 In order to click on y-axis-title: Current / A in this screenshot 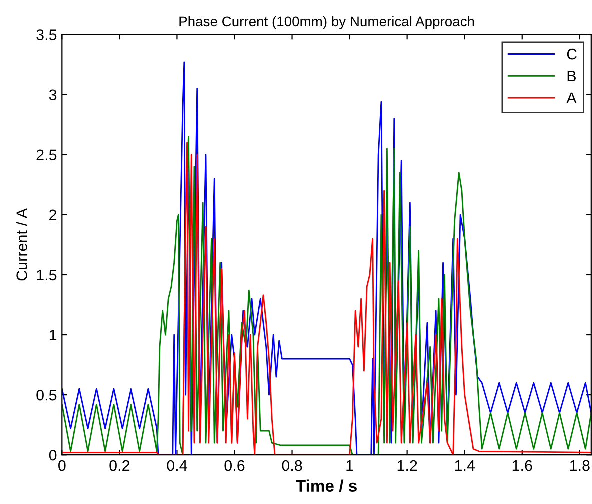, I will do `click(22, 244)`.